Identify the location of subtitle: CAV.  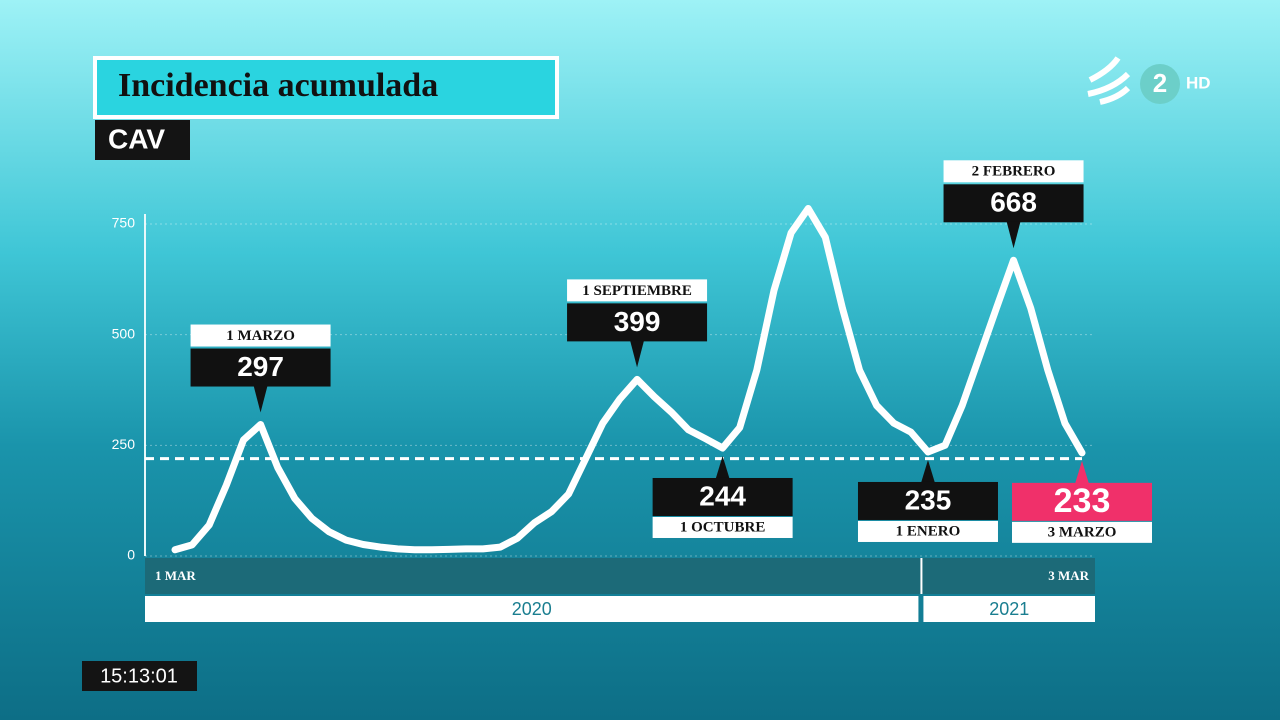
(136, 138).